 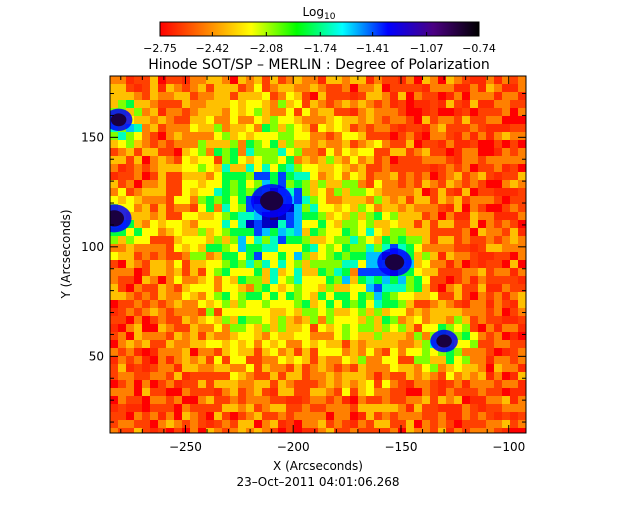 What do you see at coordinates (318, 482) in the screenshot?
I see `timestamp: 23–Oct–2011 04:01:06.268` at bounding box center [318, 482].